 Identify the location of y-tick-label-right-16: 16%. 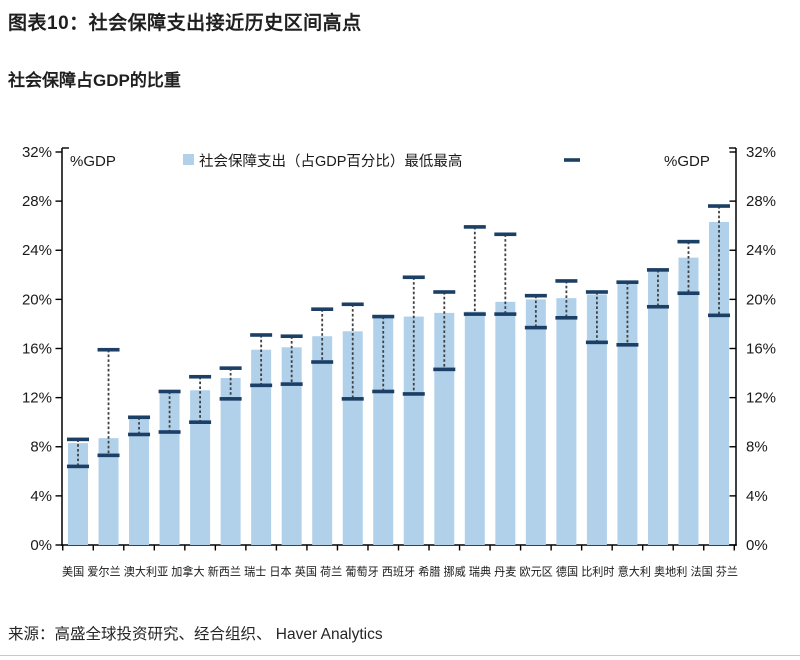
(761, 348).